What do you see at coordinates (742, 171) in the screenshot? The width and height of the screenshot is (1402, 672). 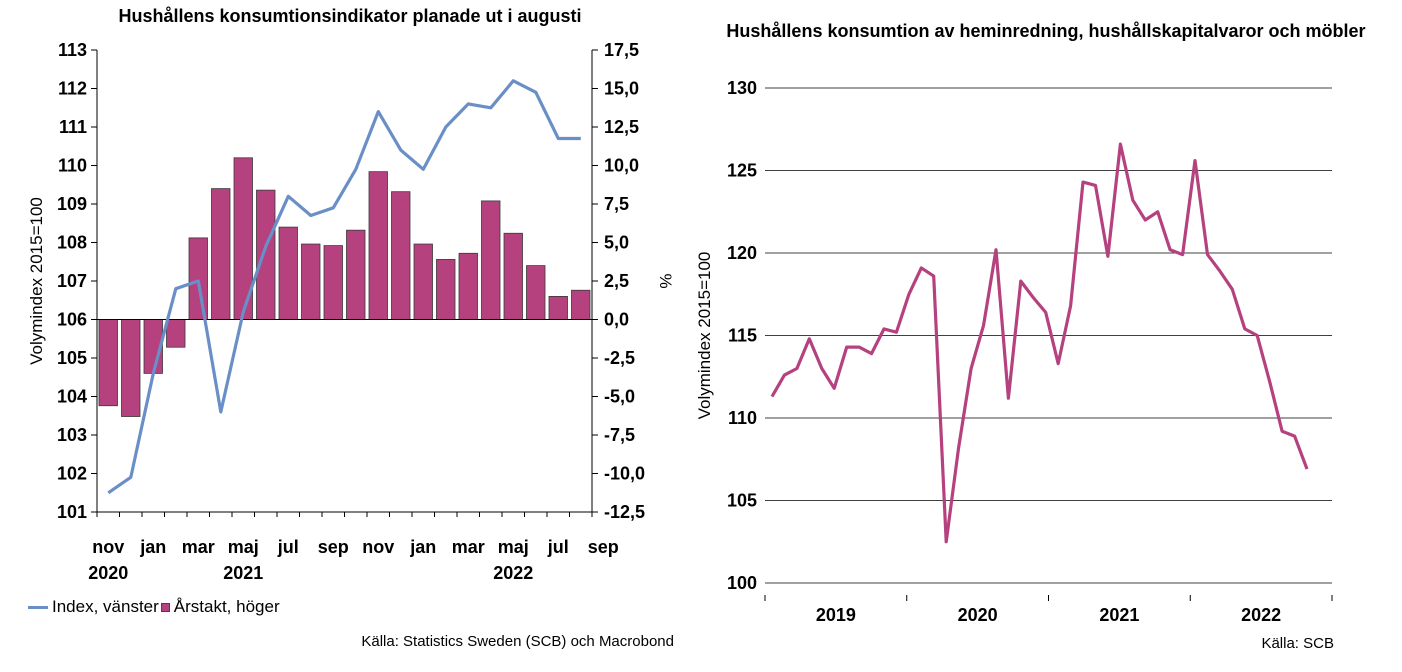 I see `y-tick-label: 125` at bounding box center [742, 171].